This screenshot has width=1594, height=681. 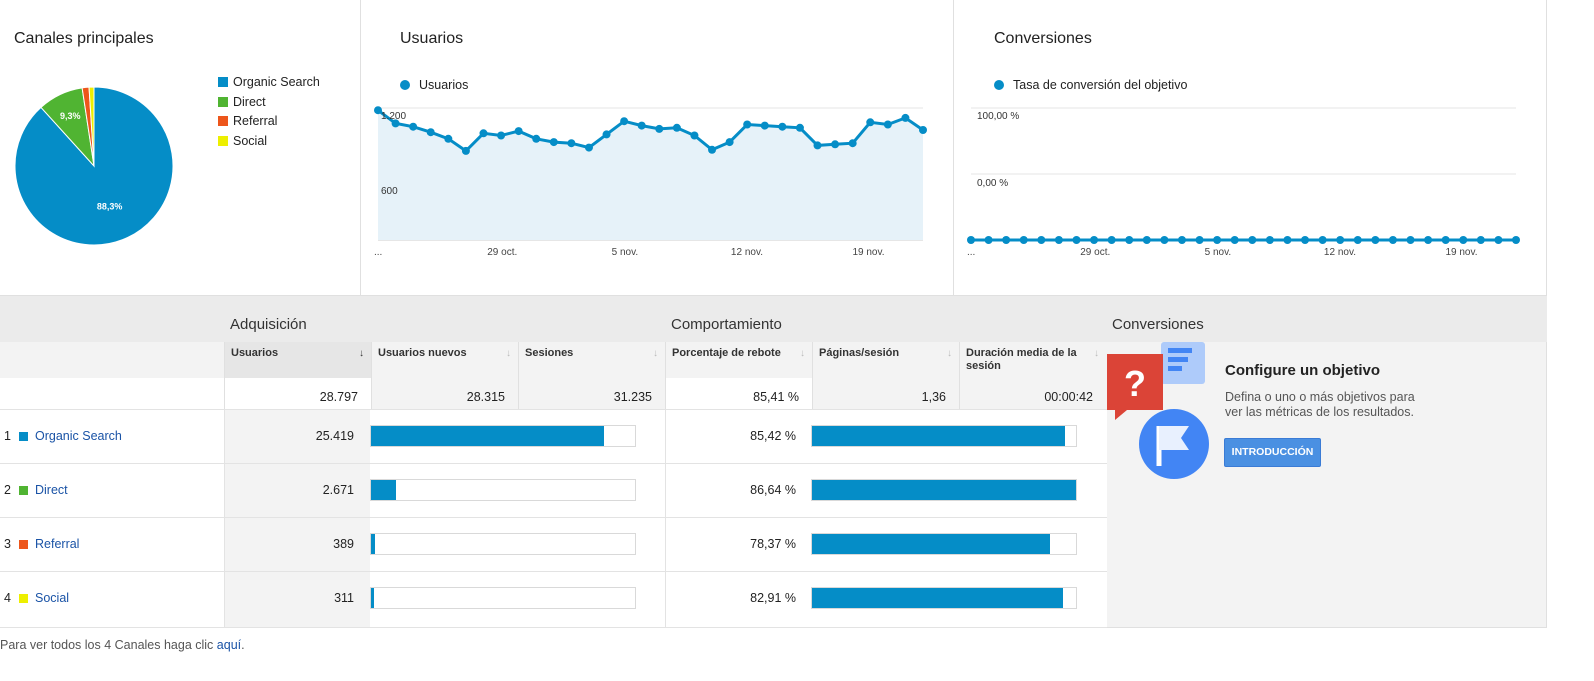 I want to click on users-share-fill, so click(x=372, y=598).